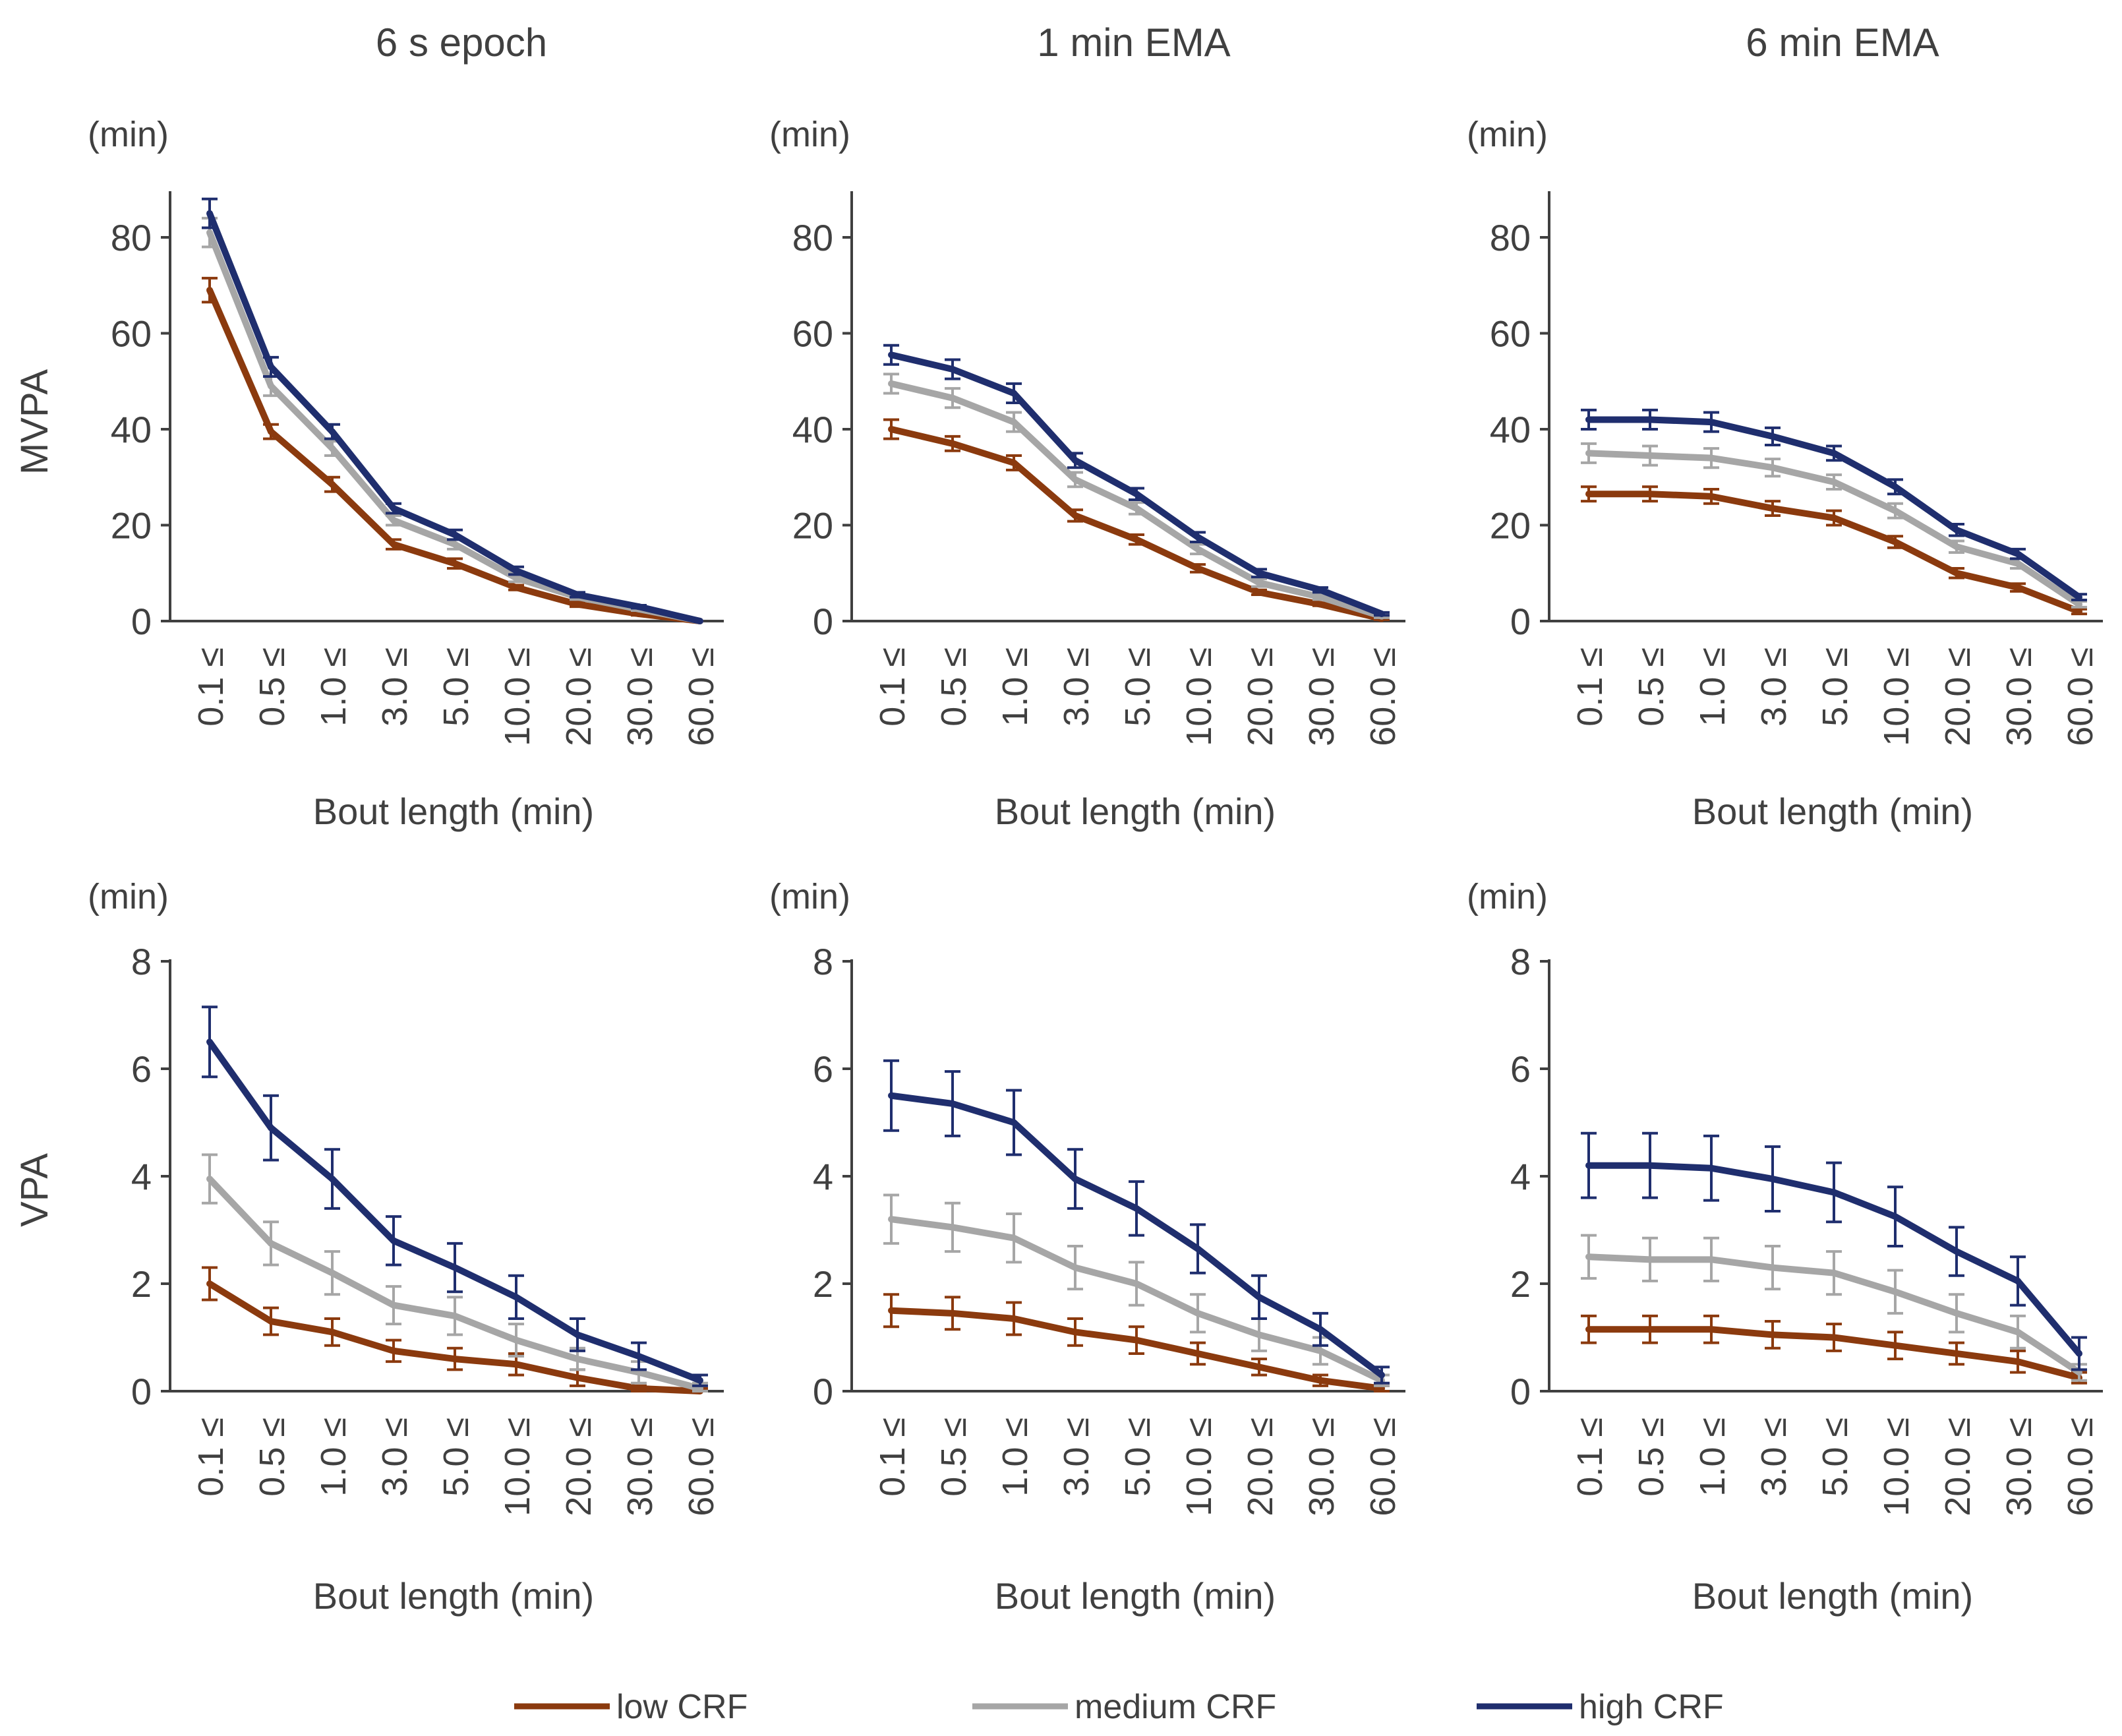 The width and height of the screenshot is (2122, 1736). What do you see at coordinates (823, 1069) in the screenshot?
I see `y-tick-label: 6` at bounding box center [823, 1069].